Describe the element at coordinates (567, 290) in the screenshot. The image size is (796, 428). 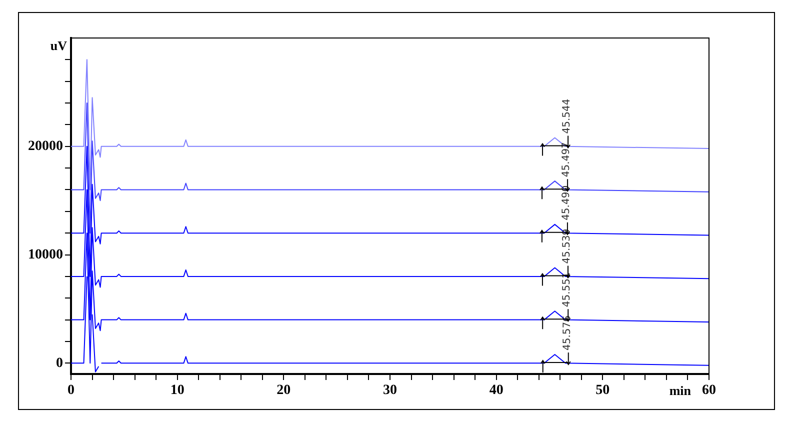
I see `annotation: 45.551` at that location.